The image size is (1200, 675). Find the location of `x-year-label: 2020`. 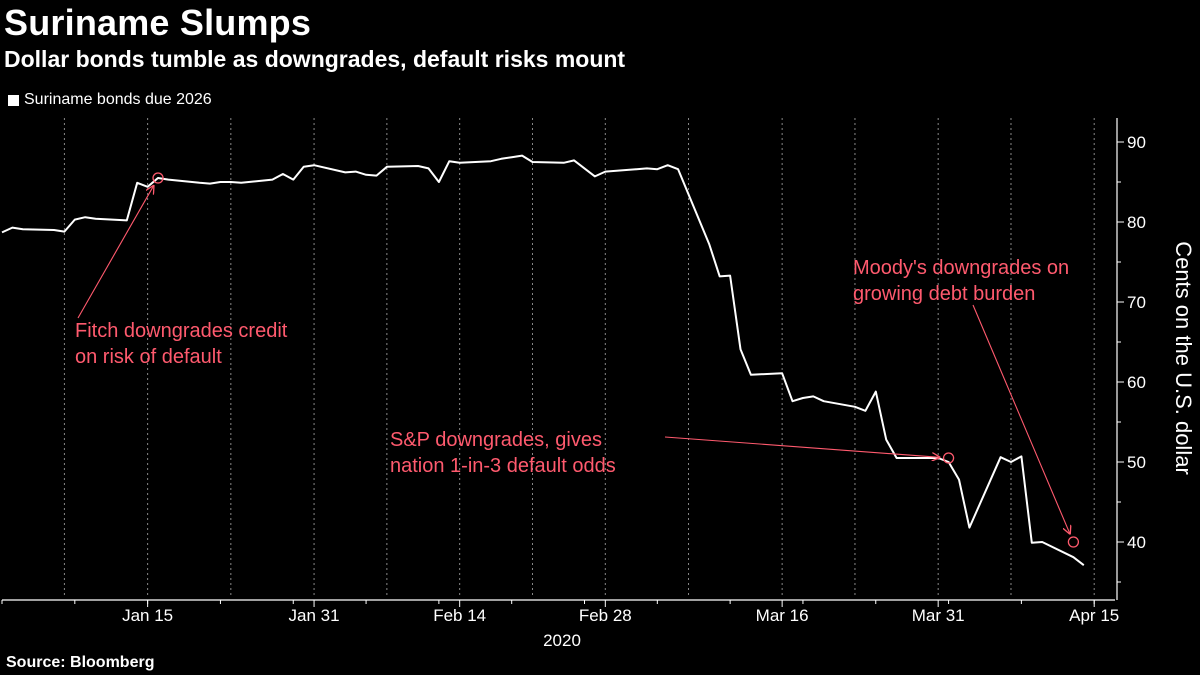

x-year-label: 2020 is located at coordinates (562, 640).